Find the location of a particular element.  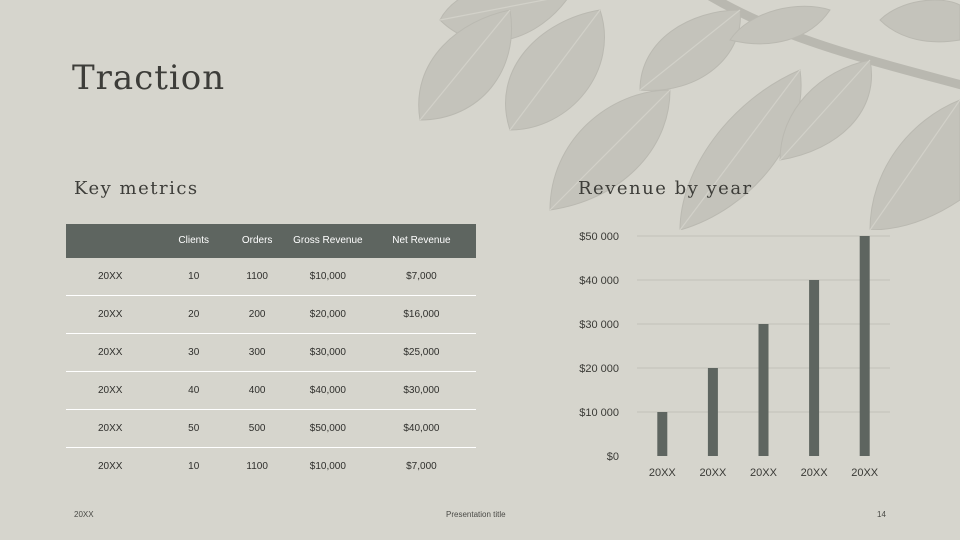

table-row: 20XX 40 400 $40,000 $30,000 is located at coordinates (271, 390).